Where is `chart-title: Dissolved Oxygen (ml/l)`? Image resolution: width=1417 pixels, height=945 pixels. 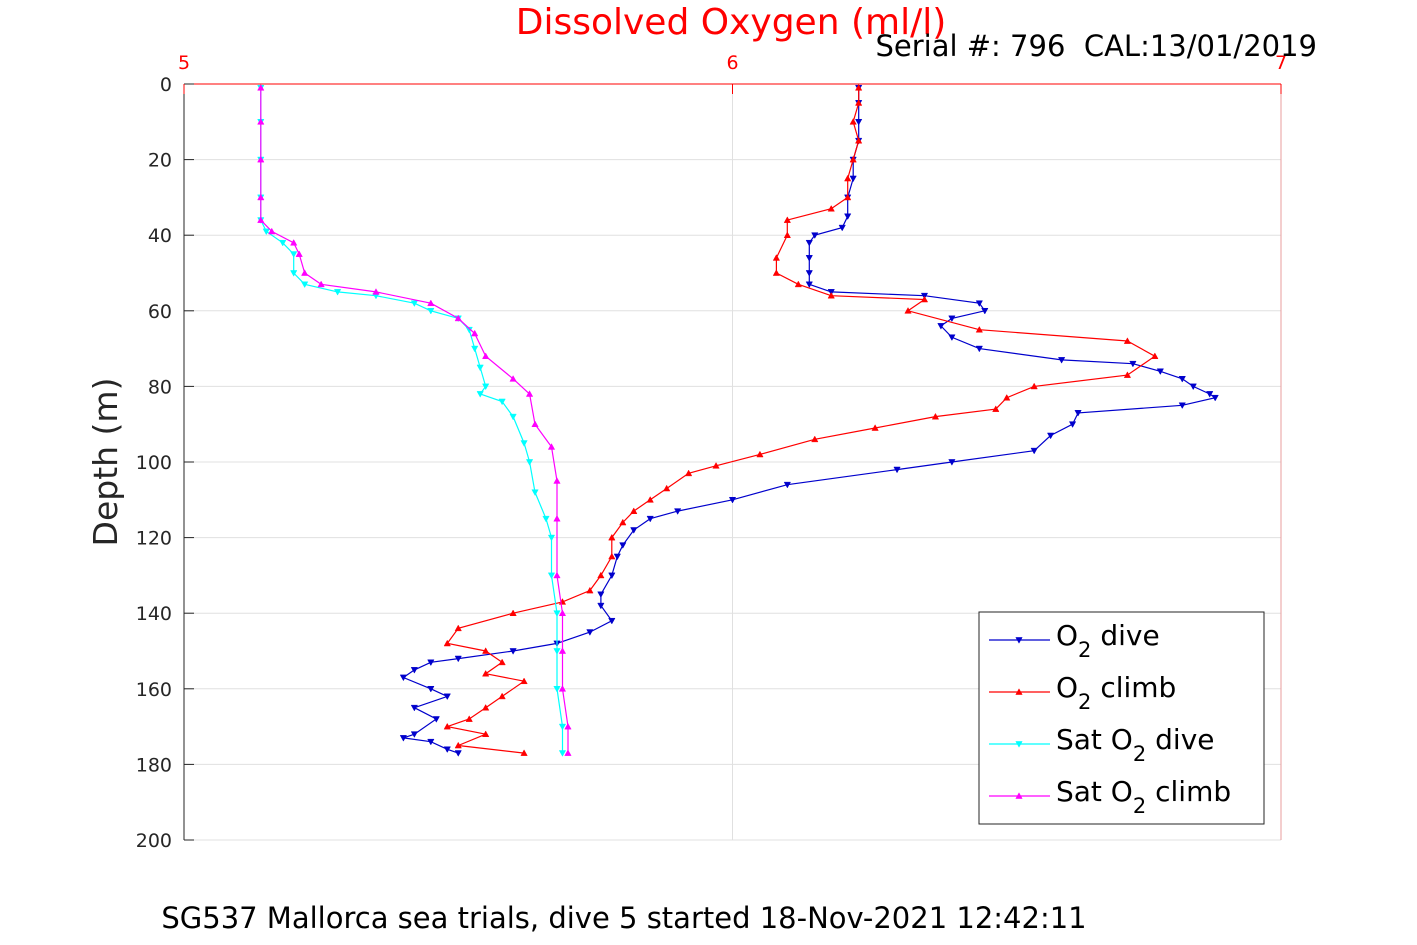 chart-title: Dissolved Oxygen (ml/l) is located at coordinates (731, 22).